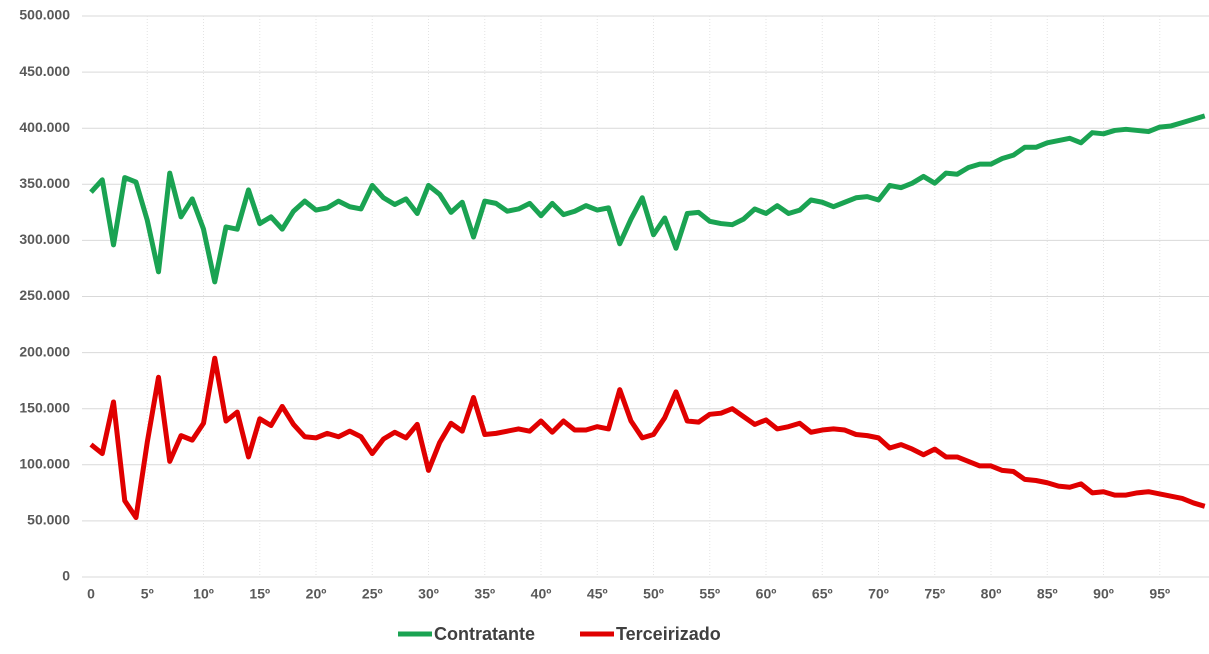  Describe the element at coordinates (44, 407) in the screenshot. I see `y-tick-label: 150.000` at that location.